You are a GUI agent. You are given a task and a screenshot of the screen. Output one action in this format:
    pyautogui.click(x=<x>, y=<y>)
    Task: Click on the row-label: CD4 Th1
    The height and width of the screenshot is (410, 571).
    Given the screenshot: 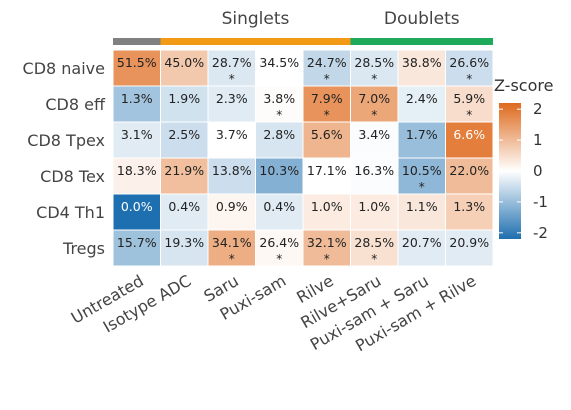 What is the action you would take?
    pyautogui.click(x=70, y=212)
    